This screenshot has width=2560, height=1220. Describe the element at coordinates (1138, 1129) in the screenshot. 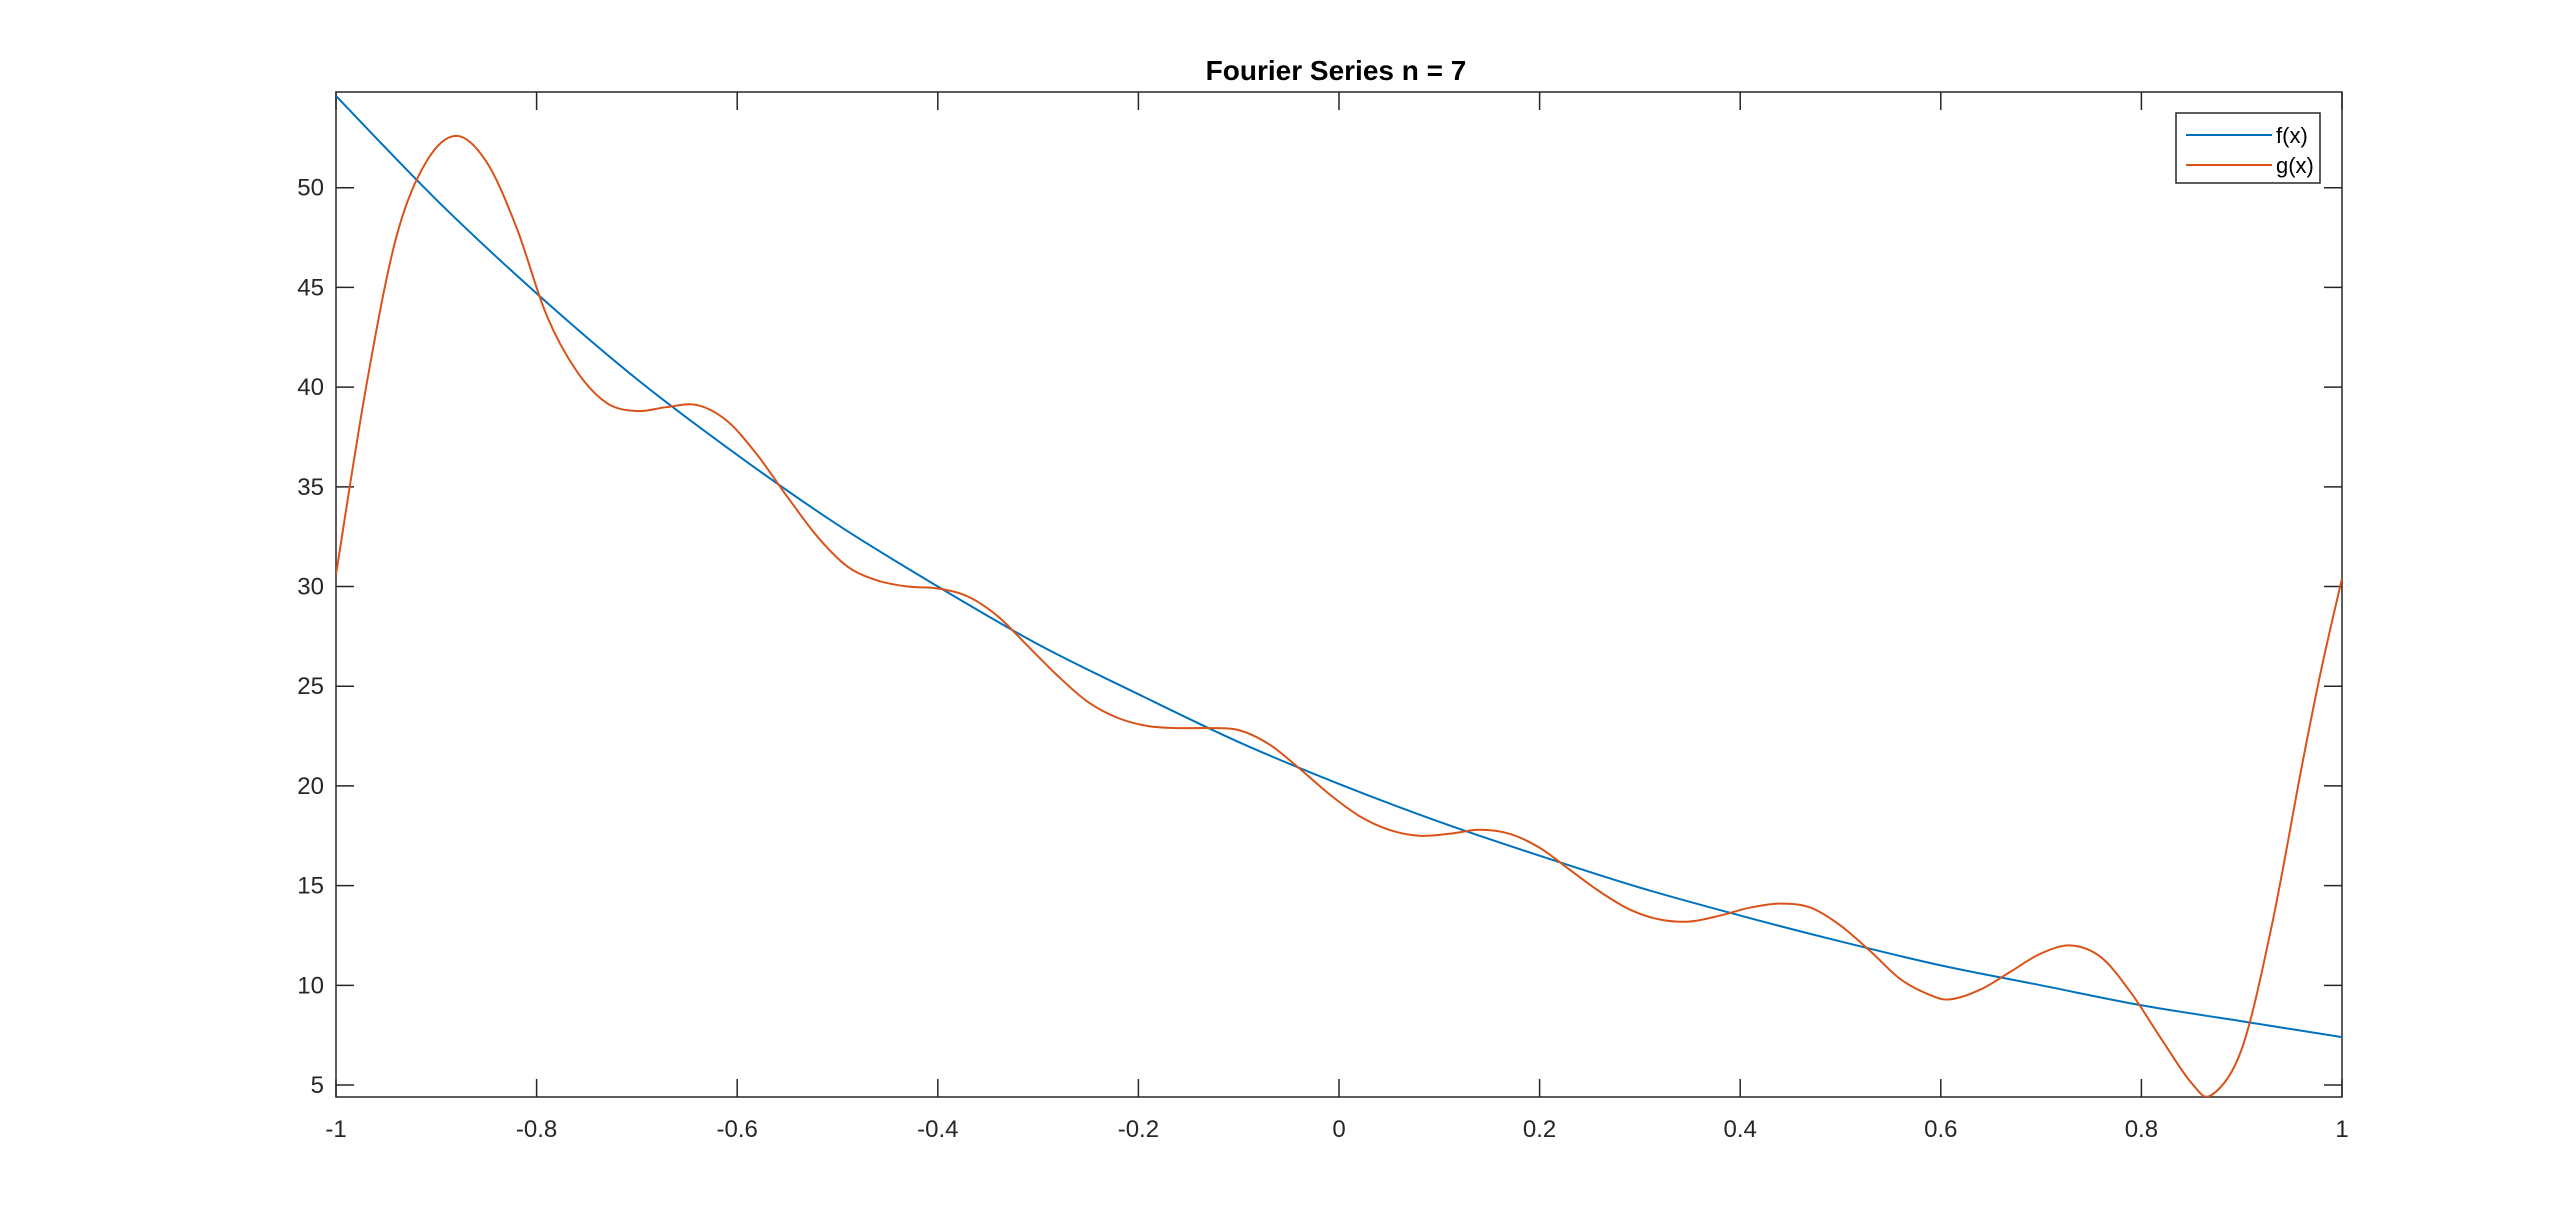

I see `x-tick-label: -0.2` at that location.